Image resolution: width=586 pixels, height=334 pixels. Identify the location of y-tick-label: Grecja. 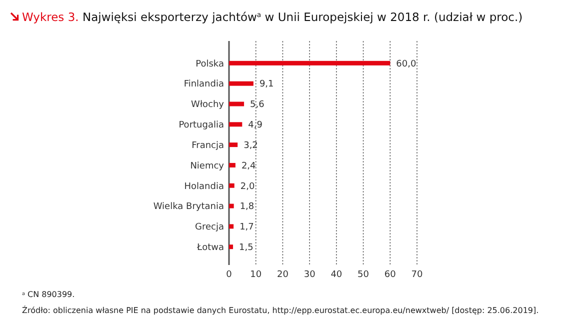
(209, 227).